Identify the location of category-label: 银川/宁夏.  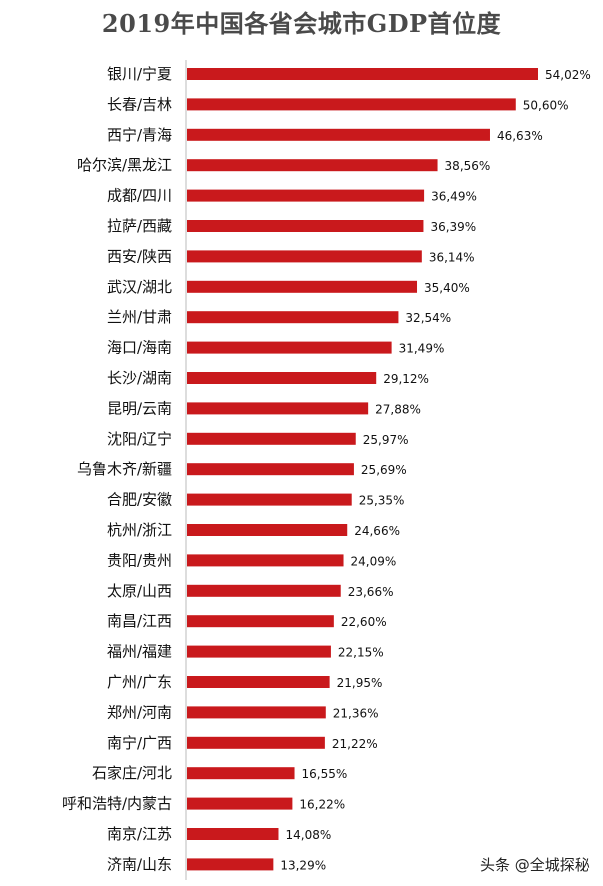
(139, 74).